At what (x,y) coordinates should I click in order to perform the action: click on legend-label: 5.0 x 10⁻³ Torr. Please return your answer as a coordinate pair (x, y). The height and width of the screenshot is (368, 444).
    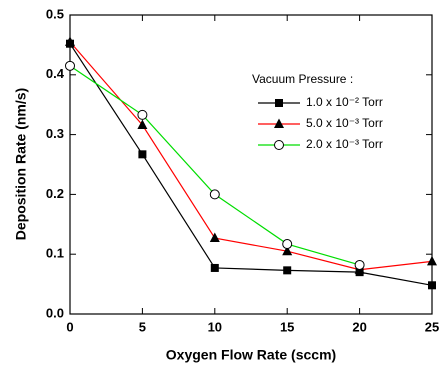
    Looking at the image, I should click on (344, 123).